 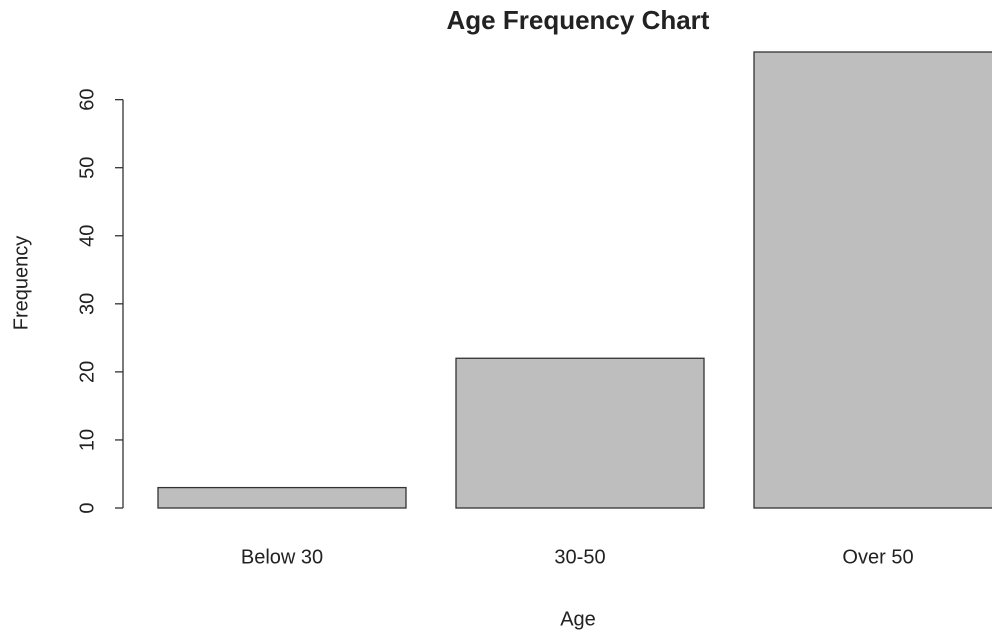 I want to click on y-tick-label: 20, so click(x=87, y=372).